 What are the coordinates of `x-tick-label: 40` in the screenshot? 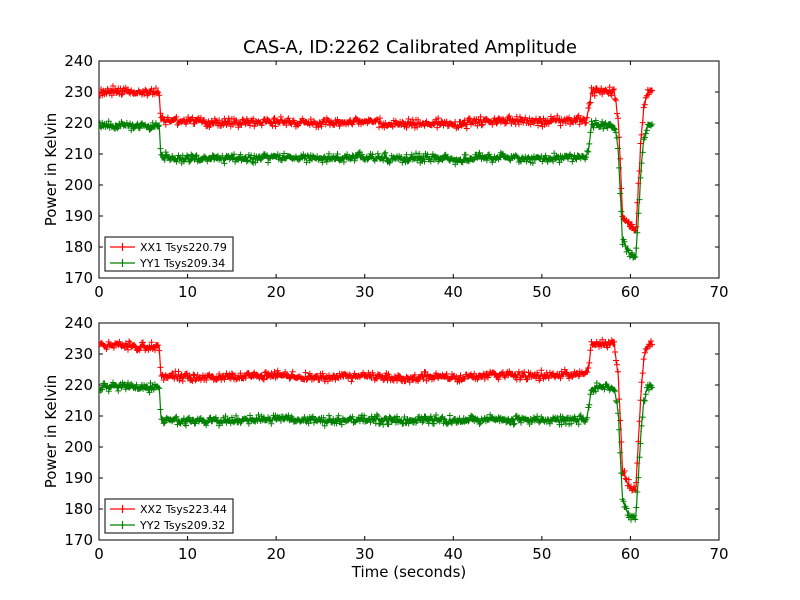 It's located at (453, 292).